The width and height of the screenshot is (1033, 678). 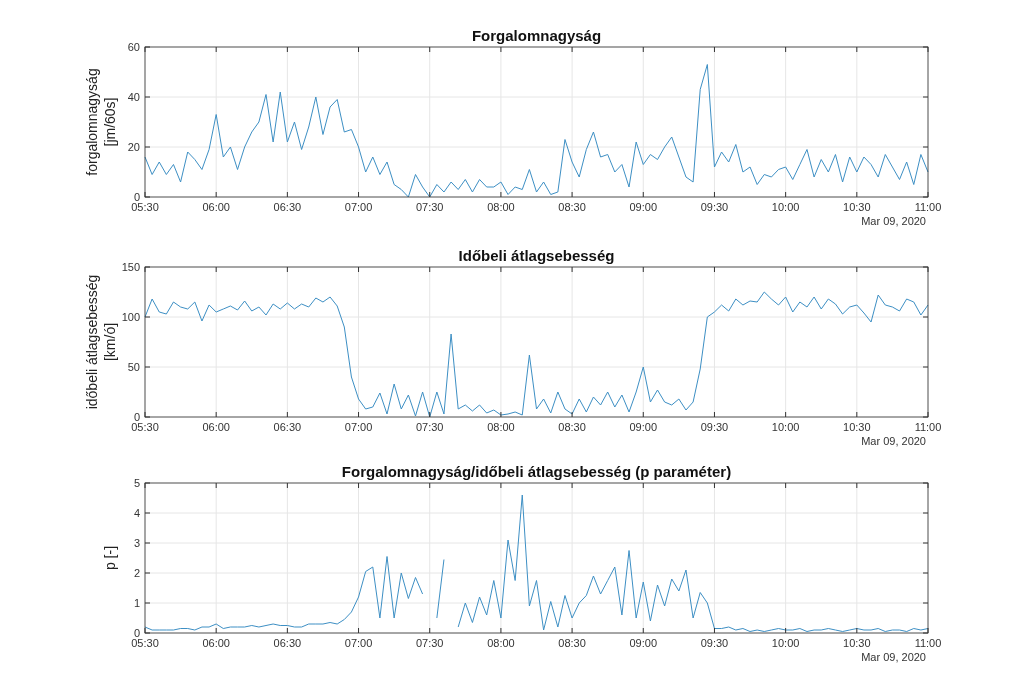 I want to click on chart-title: Forgalomnagyság/időbeli átlagsebesség (p paraméter), so click(x=536, y=471).